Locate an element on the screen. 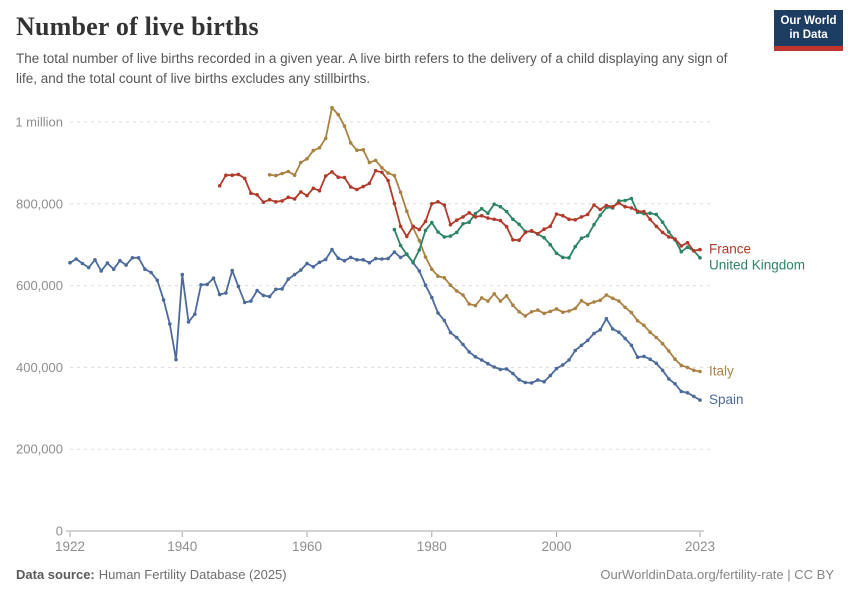  x-tick-label: 1960 is located at coordinates (307, 546).